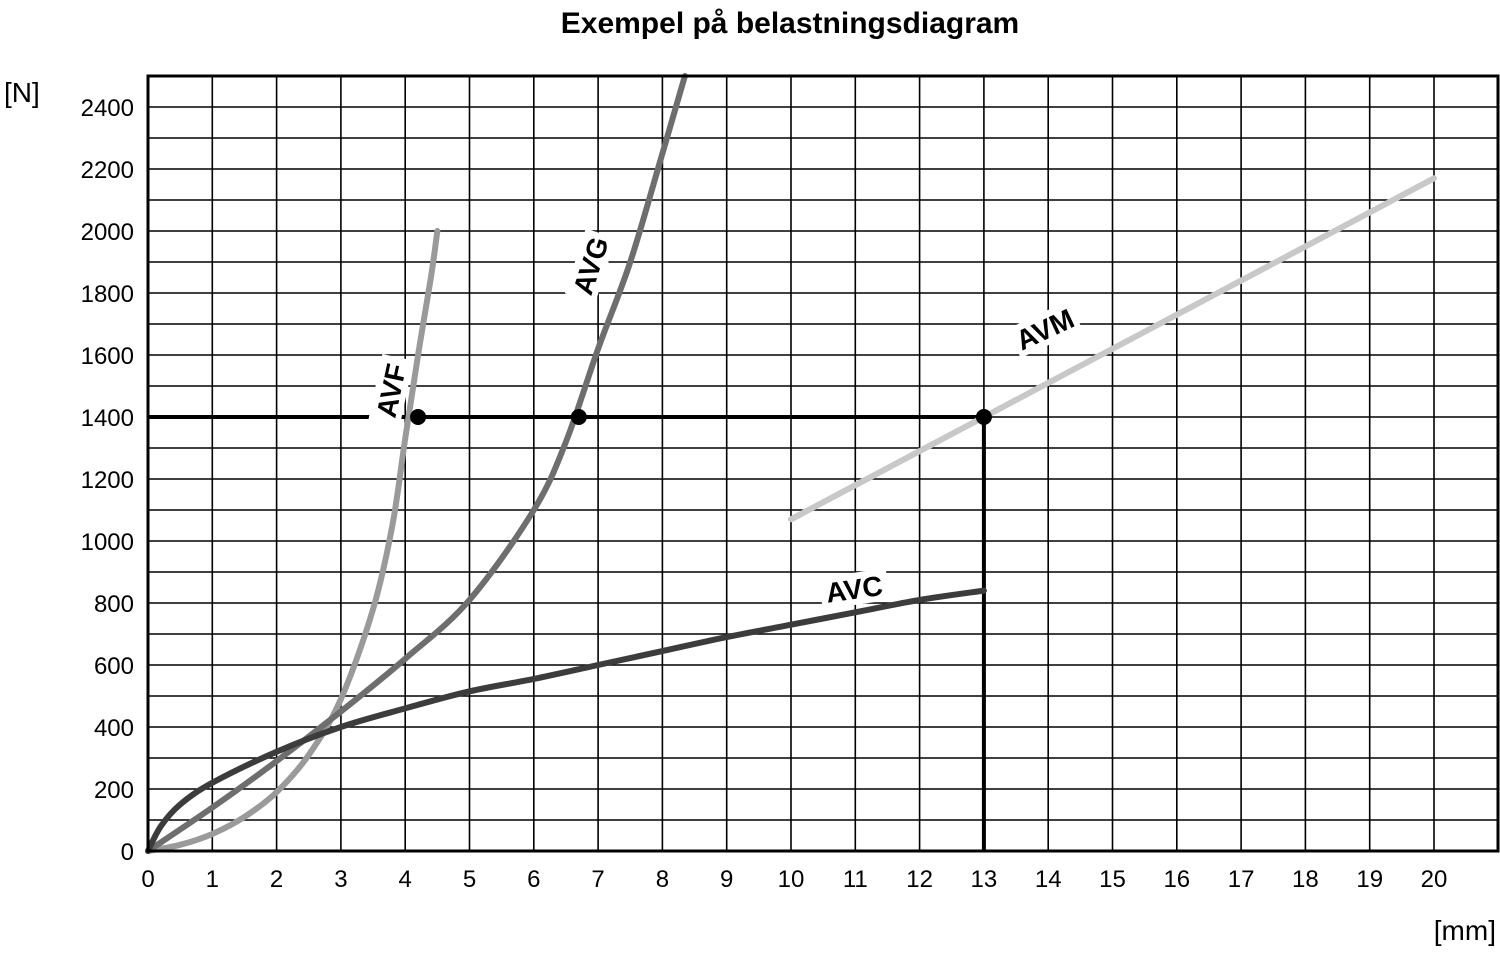 The height and width of the screenshot is (953, 1500). What do you see at coordinates (1434, 879) in the screenshot?
I see `x-tick-label: 20` at bounding box center [1434, 879].